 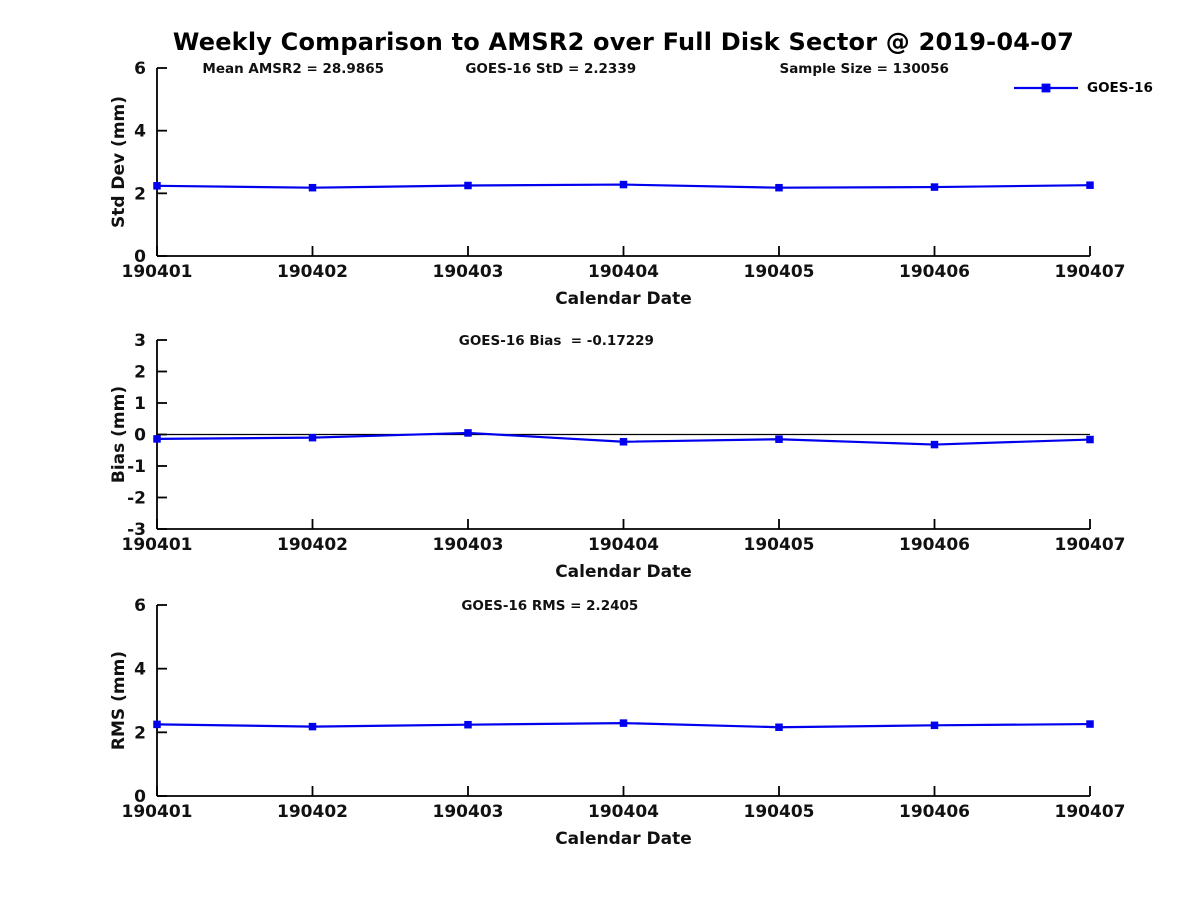 I want to click on y-tick-label: 1, so click(x=140, y=404).